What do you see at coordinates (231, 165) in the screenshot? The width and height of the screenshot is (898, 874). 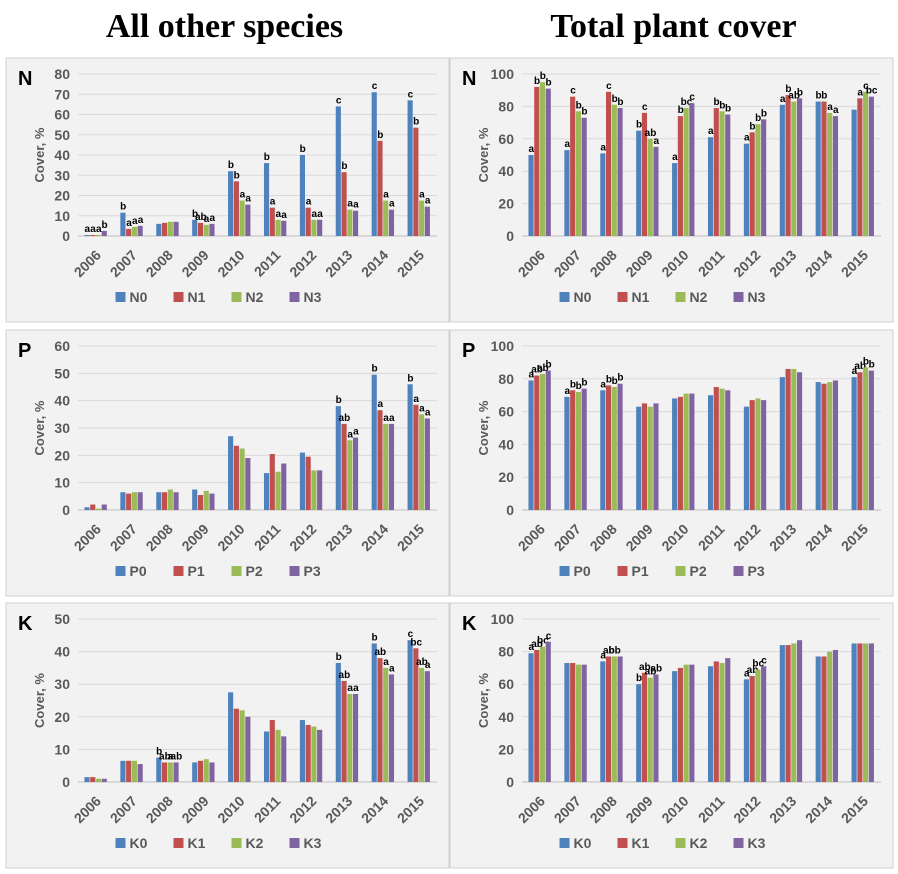 I see `chart-1-data-label-N0-2010: b` at bounding box center [231, 165].